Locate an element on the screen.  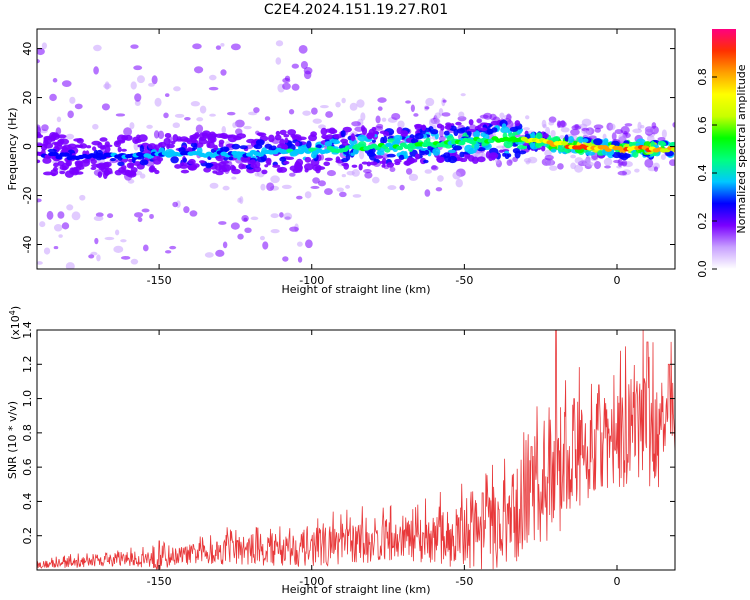
spectrogram-y-tick-label: -40 is located at coordinates (27, 245).